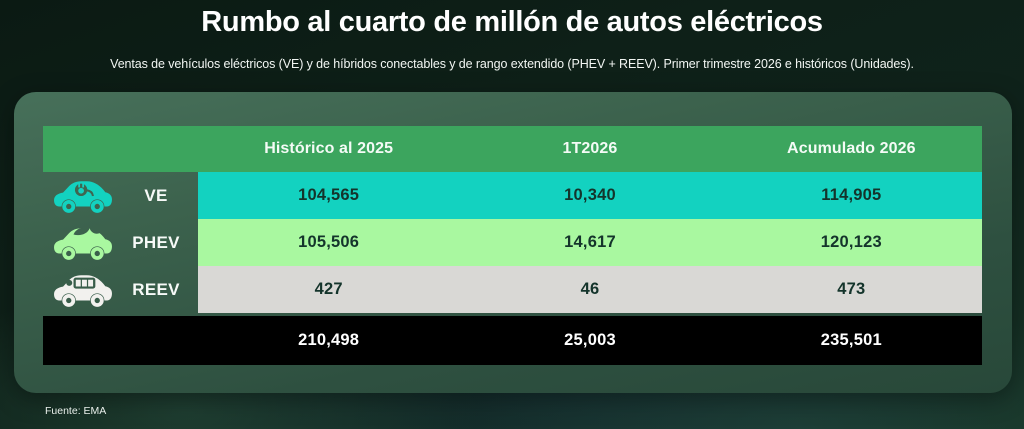 The image size is (1024, 429). Describe the element at coordinates (851, 289) in the screenshot. I see `reev-acumulado-value: 473` at that location.